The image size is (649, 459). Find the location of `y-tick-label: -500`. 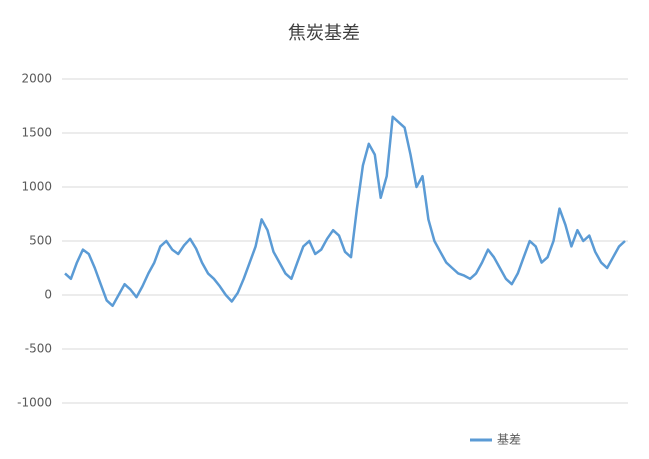

y-tick-label: -500 is located at coordinates (38, 349).